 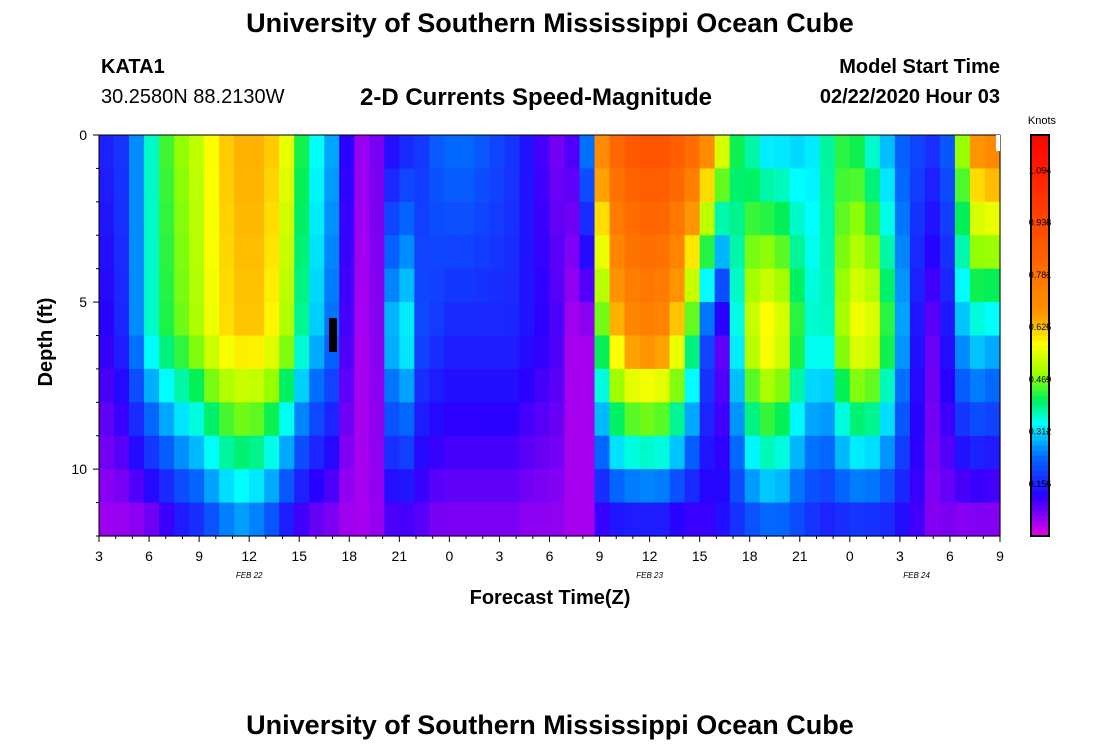 What do you see at coordinates (1040, 170) in the screenshot?
I see `colorbar-tick-label: 1.094` at bounding box center [1040, 170].